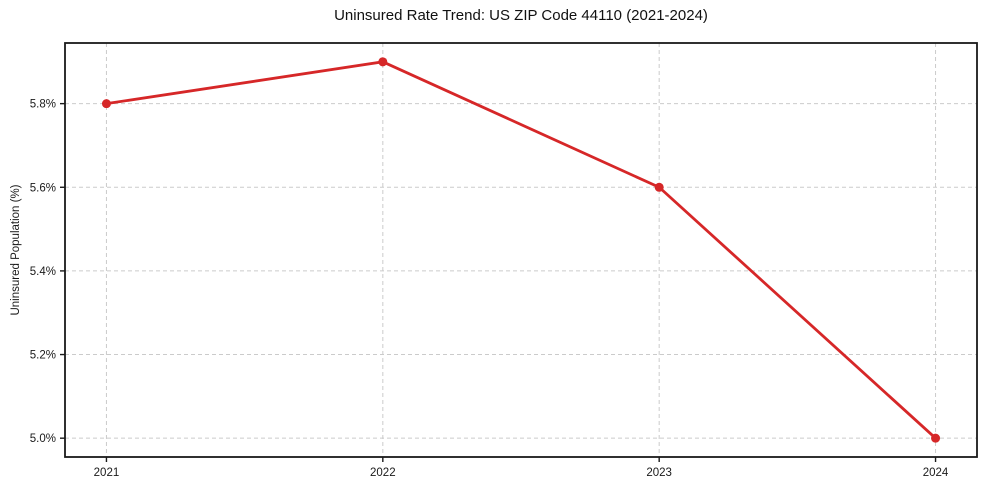 Image resolution: width=989 pixels, height=490 pixels. What do you see at coordinates (383, 473) in the screenshot?
I see `x-tick-label: 2022` at bounding box center [383, 473].